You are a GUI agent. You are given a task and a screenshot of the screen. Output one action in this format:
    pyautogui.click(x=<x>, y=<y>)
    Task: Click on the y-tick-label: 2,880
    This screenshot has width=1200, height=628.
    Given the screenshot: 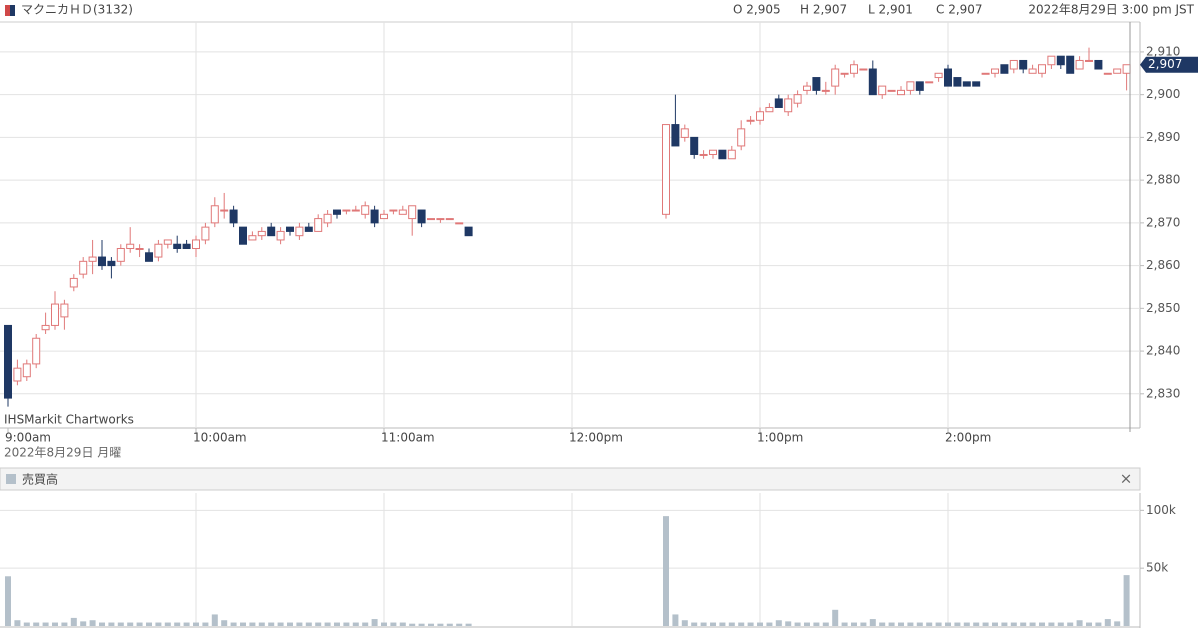 What is the action you would take?
    pyautogui.click(x=1163, y=180)
    